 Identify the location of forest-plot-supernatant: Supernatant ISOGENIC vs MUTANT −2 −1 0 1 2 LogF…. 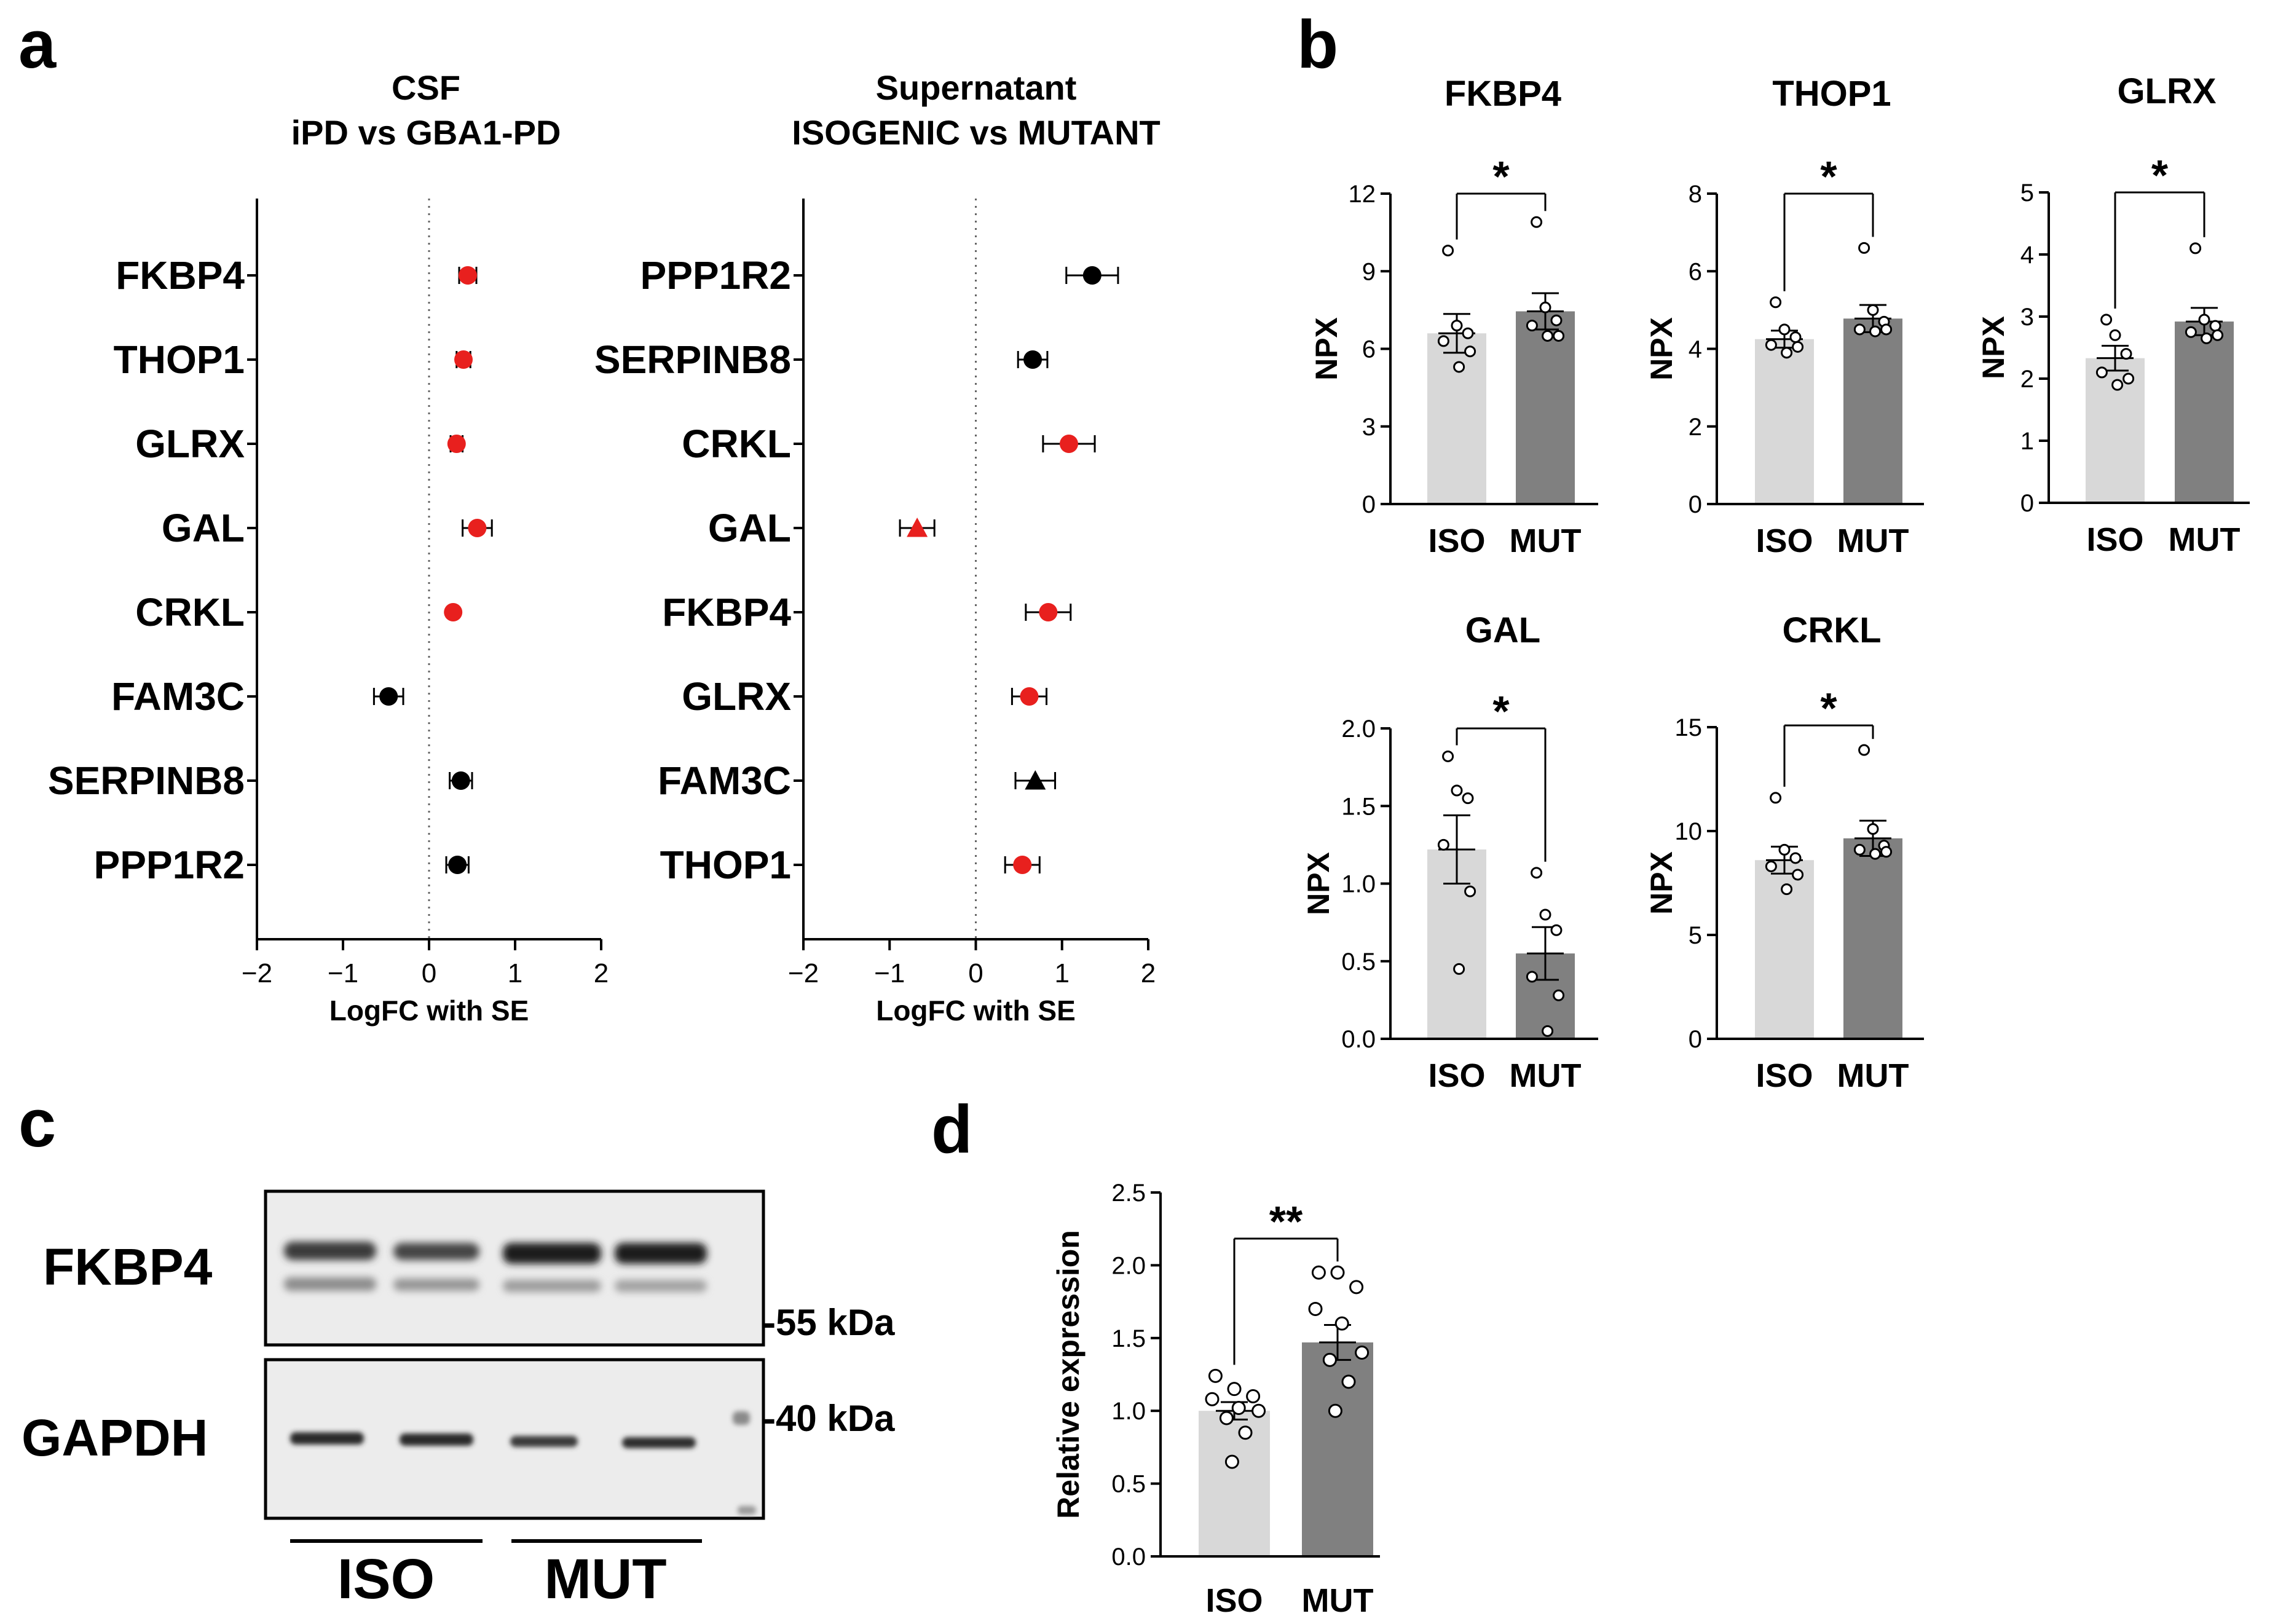
(877, 547).